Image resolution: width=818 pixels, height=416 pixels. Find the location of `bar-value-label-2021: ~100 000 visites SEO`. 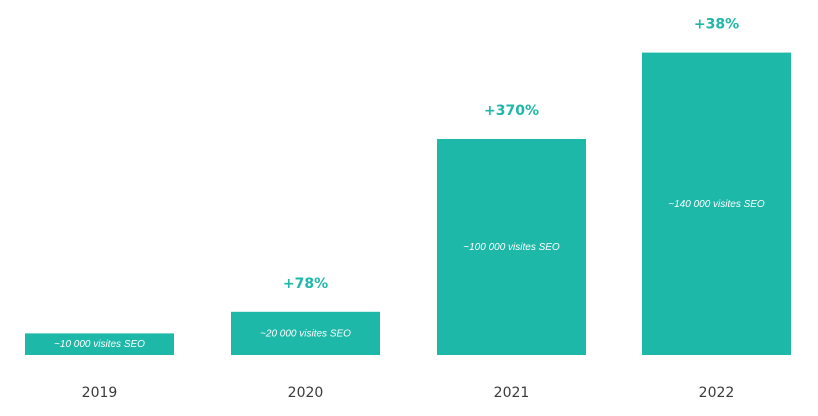

bar-value-label-2021: ~100 000 visites SEO is located at coordinates (511, 247).